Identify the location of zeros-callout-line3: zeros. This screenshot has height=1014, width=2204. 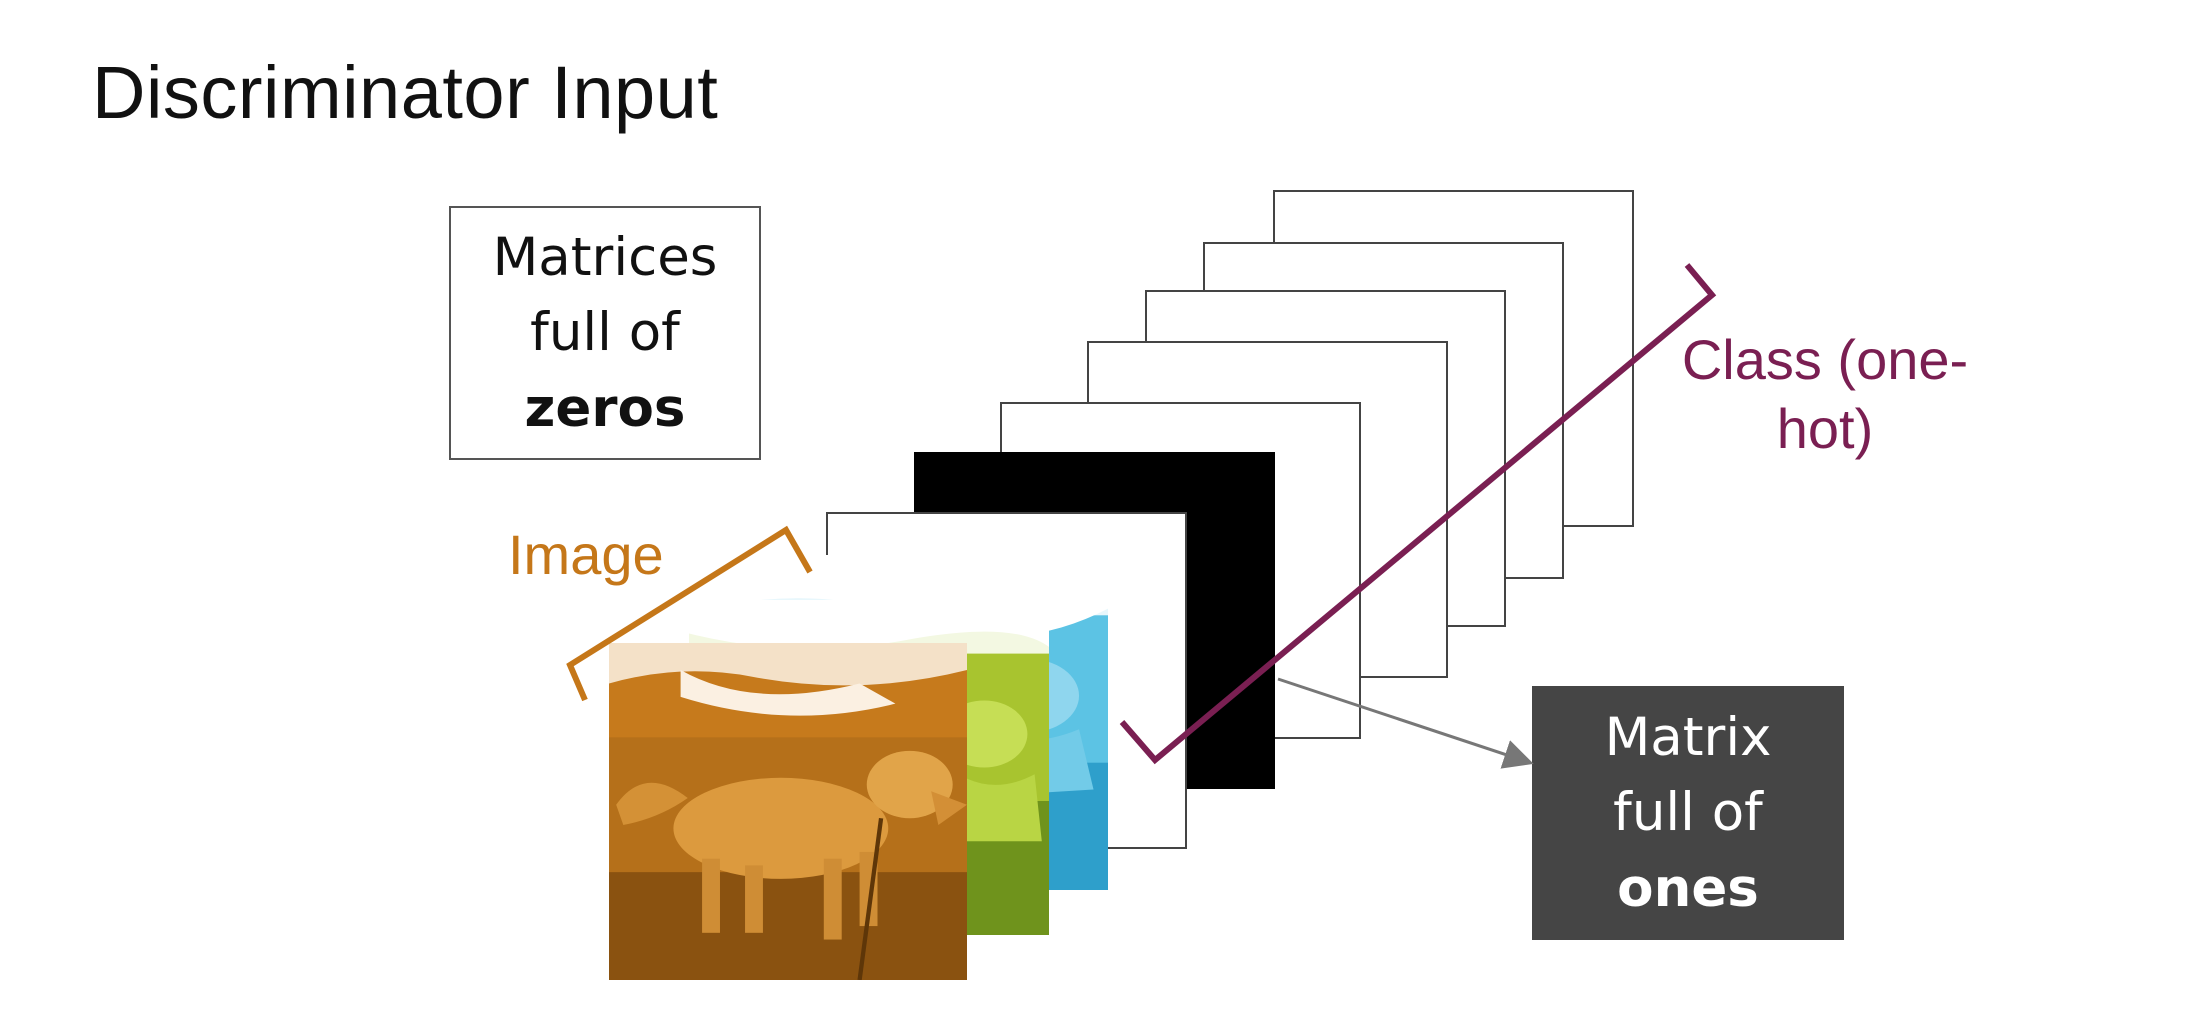
(605, 408).